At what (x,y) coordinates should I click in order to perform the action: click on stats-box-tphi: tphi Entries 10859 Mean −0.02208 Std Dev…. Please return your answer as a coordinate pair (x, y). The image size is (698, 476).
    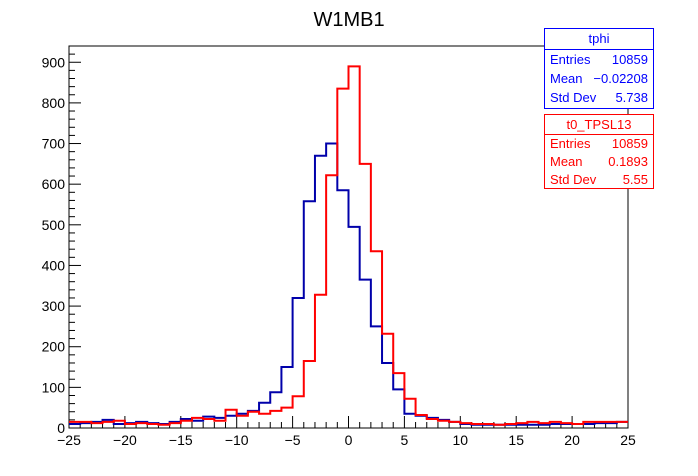
    Looking at the image, I should click on (599, 68).